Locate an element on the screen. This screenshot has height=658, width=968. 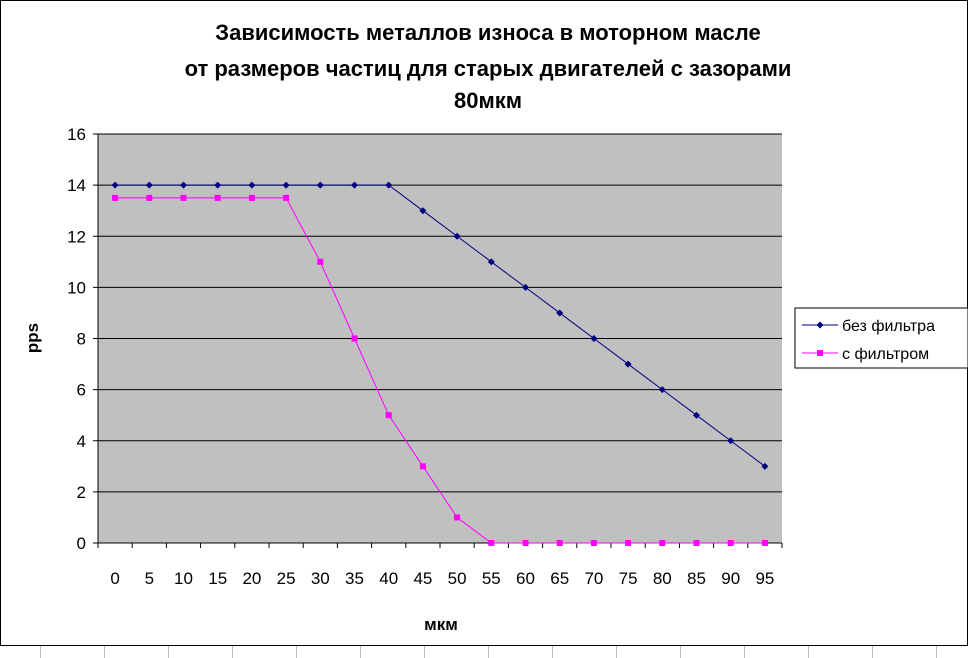
legend-marker-bez-filtra is located at coordinates (820, 325).